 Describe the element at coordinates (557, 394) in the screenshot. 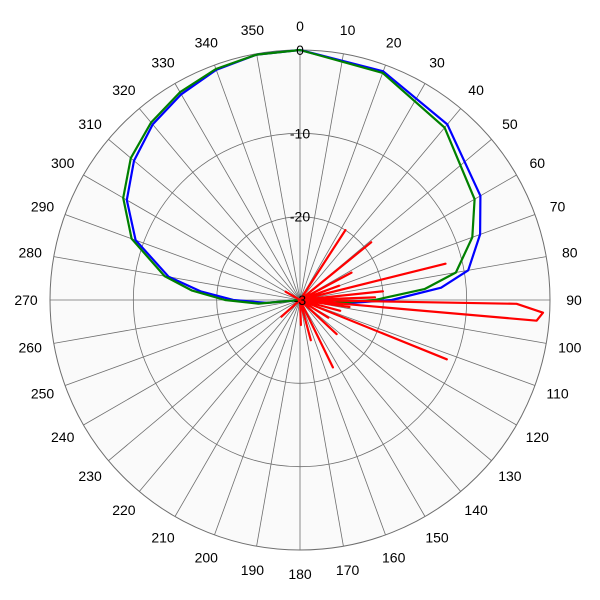

I see `angle-label-110: 110` at that location.